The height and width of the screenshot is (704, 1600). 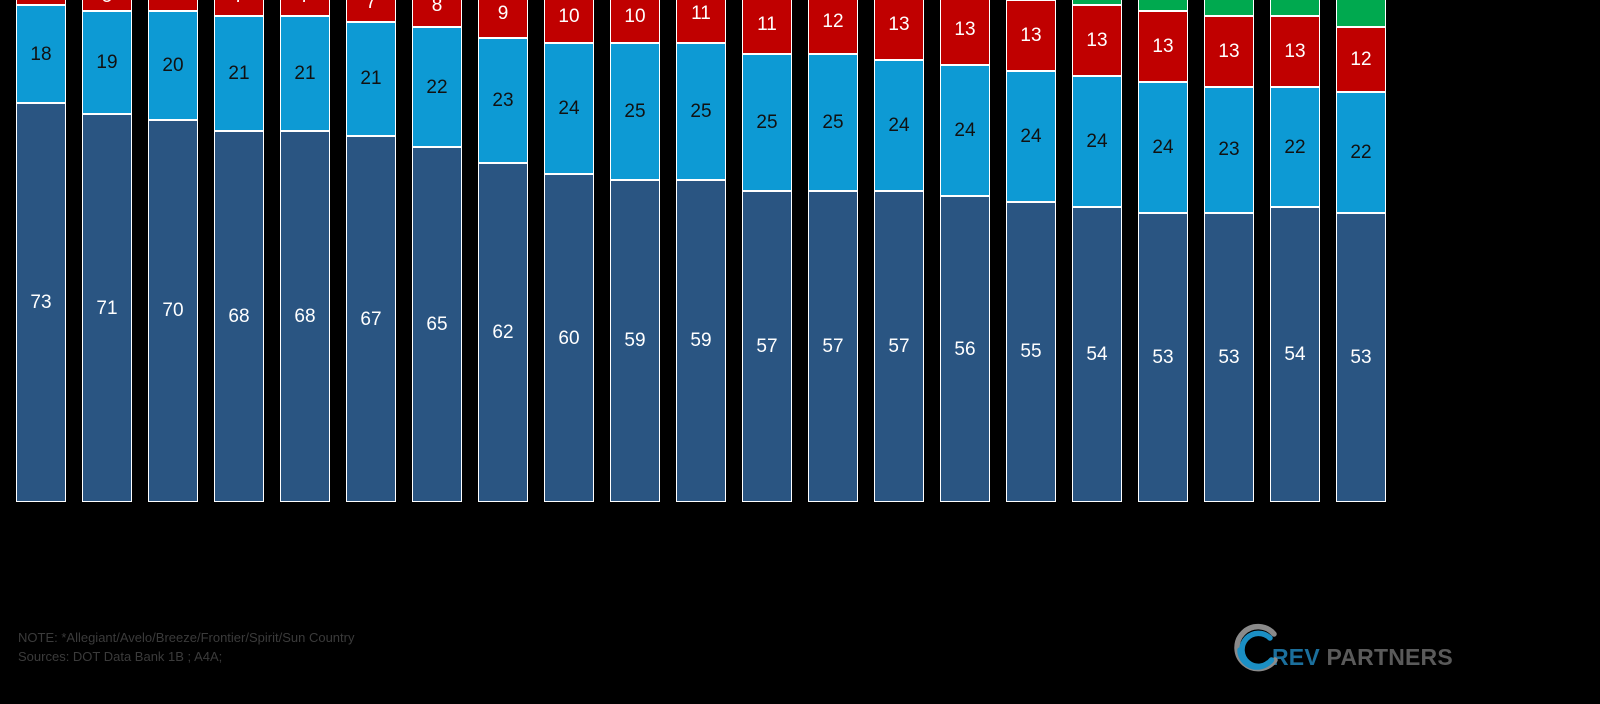 I want to click on stacked-bar: 8132455, so click(x=1031, y=251).